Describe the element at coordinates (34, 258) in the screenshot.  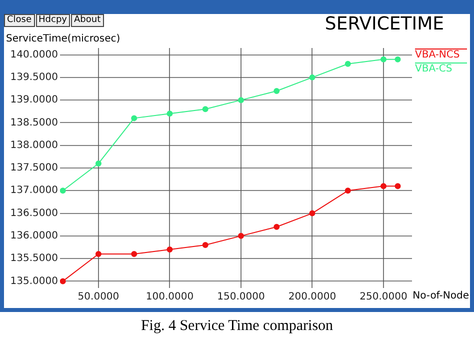
I see `y-tick-label: 135.5000` at that location.